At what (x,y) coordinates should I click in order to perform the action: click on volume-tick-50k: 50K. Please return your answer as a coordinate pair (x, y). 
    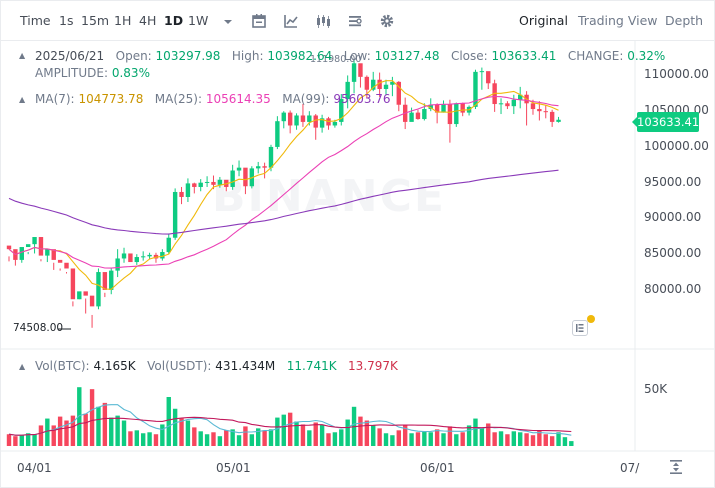
    Looking at the image, I should click on (656, 389).